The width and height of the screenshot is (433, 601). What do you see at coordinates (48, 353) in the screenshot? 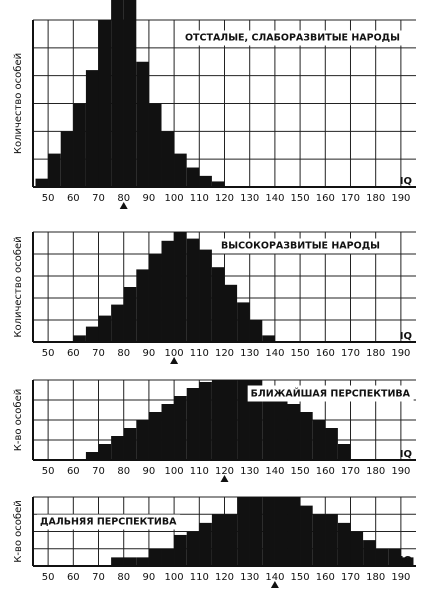
I see `x-tick-label: 50` at bounding box center [48, 353].